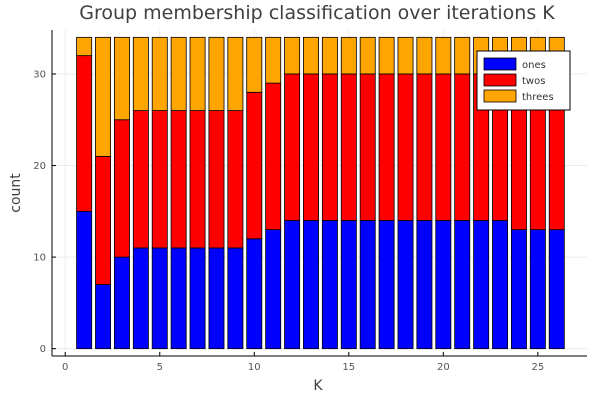 The height and width of the screenshot is (400, 600). I want to click on legend: ones twos threes, so click(523, 80).